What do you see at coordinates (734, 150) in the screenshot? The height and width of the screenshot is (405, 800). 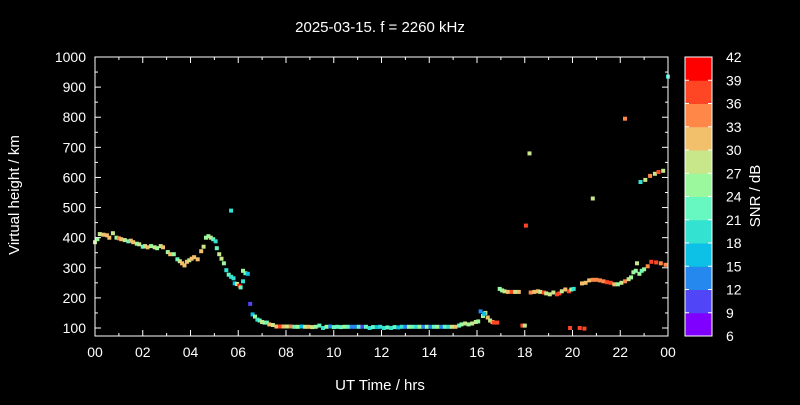 I see `colorbar-tick-label: 30` at bounding box center [734, 150].